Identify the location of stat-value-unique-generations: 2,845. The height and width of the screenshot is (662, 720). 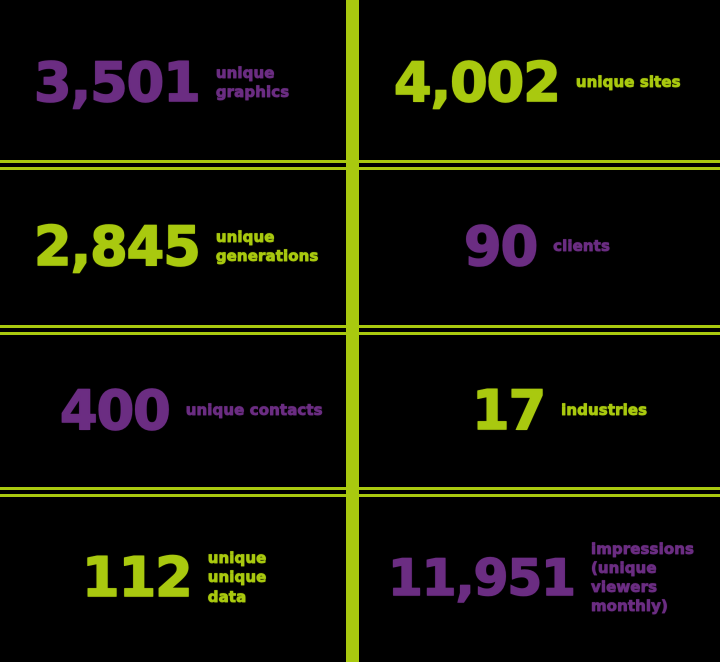
(117, 246).